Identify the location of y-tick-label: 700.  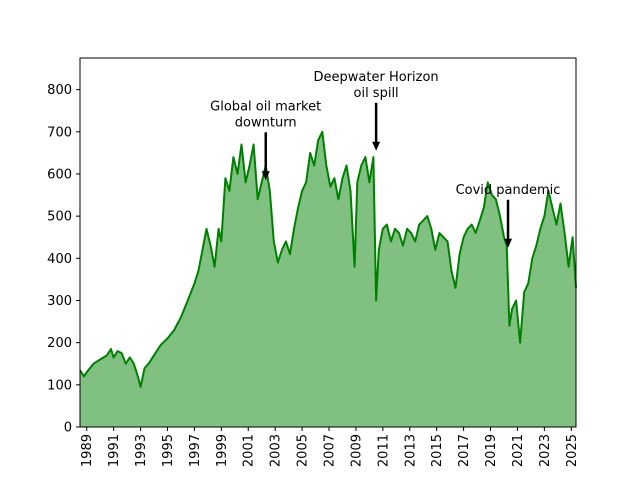
(59, 132).